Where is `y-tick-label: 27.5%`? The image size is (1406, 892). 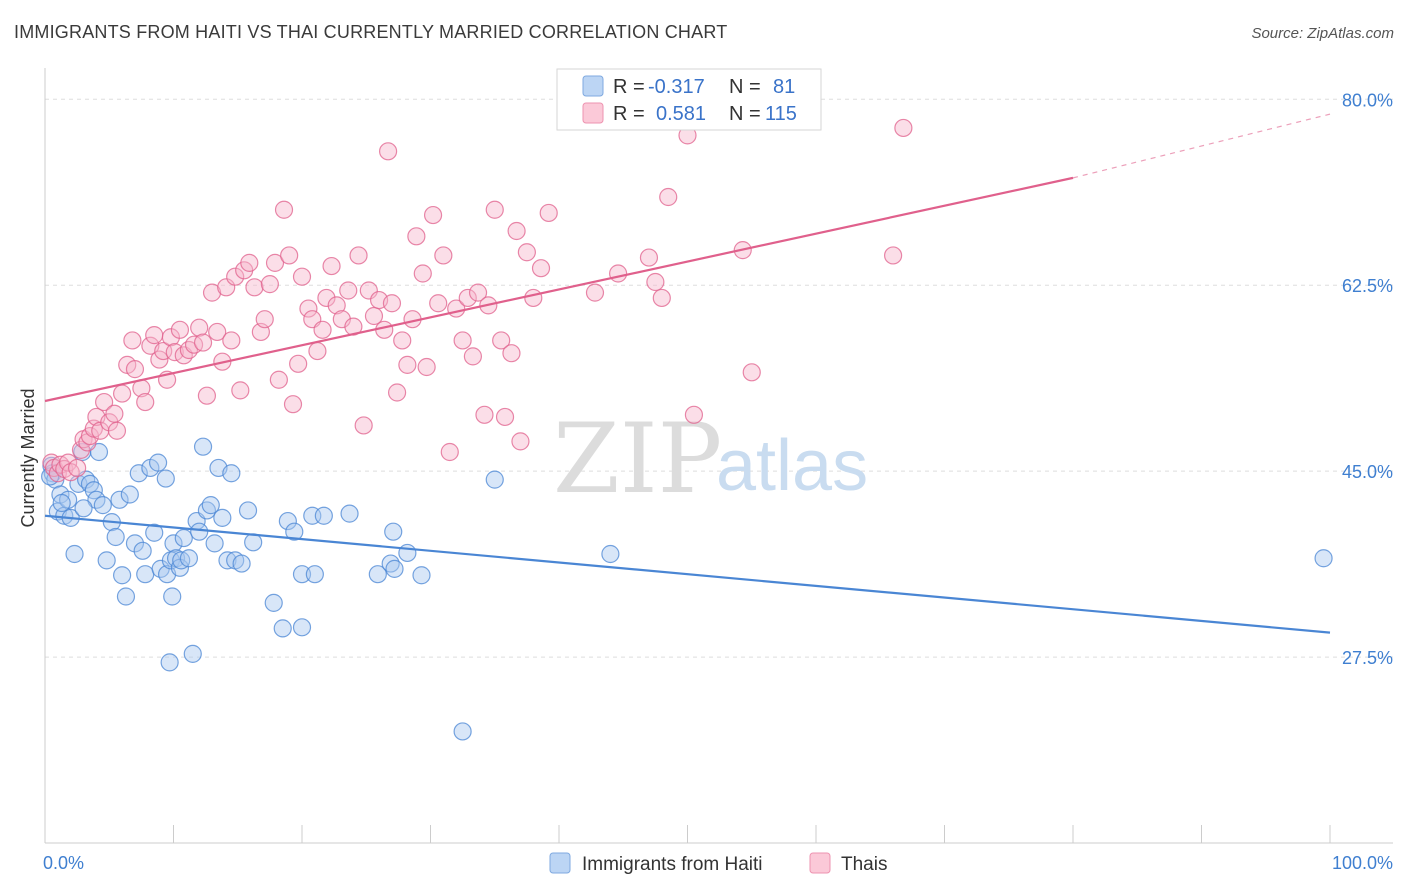
y-tick-label: 27.5% is located at coordinates (1367, 658).